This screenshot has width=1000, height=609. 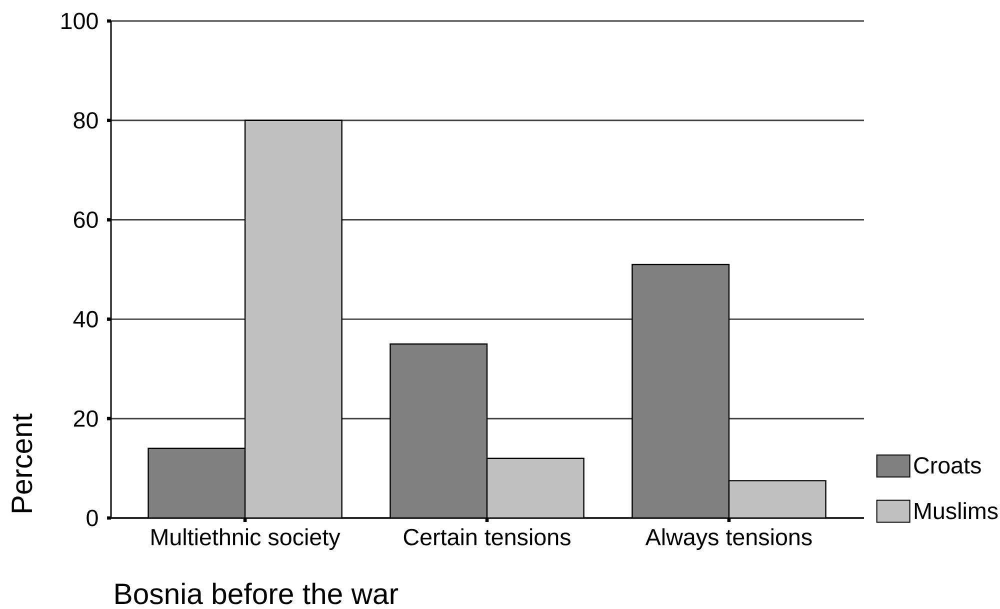 I want to click on y-tick-label: 0, so click(x=92, y=518).